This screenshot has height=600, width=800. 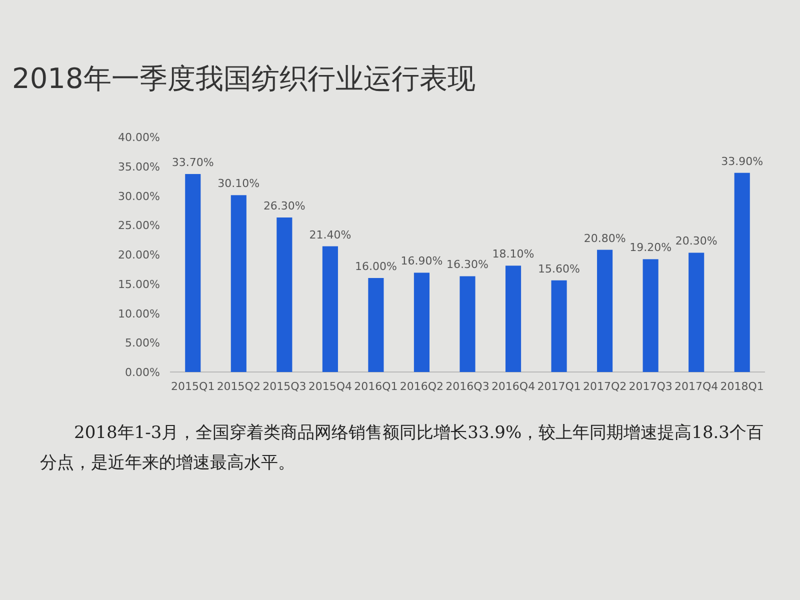 I want to click on data-label: 18.10%, so click(x=513, y=254).